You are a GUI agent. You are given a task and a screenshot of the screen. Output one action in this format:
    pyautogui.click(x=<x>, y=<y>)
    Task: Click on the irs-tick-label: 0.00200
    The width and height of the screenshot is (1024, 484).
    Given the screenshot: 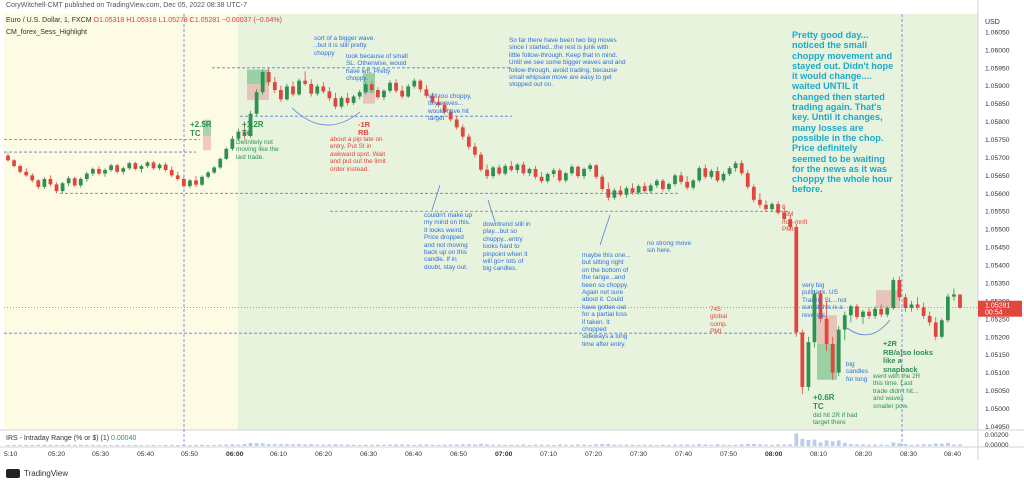 What is the action you would take?
    pyautogui.click(x=997, y=435)
    